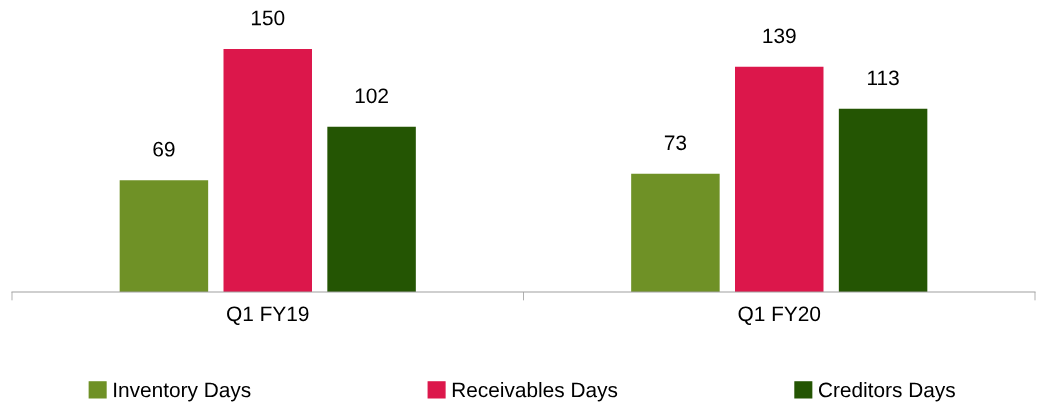 Image resolution: width=1045 pixels, height=416 pixels. I want to click on data-label: 113, so click(883, 78).